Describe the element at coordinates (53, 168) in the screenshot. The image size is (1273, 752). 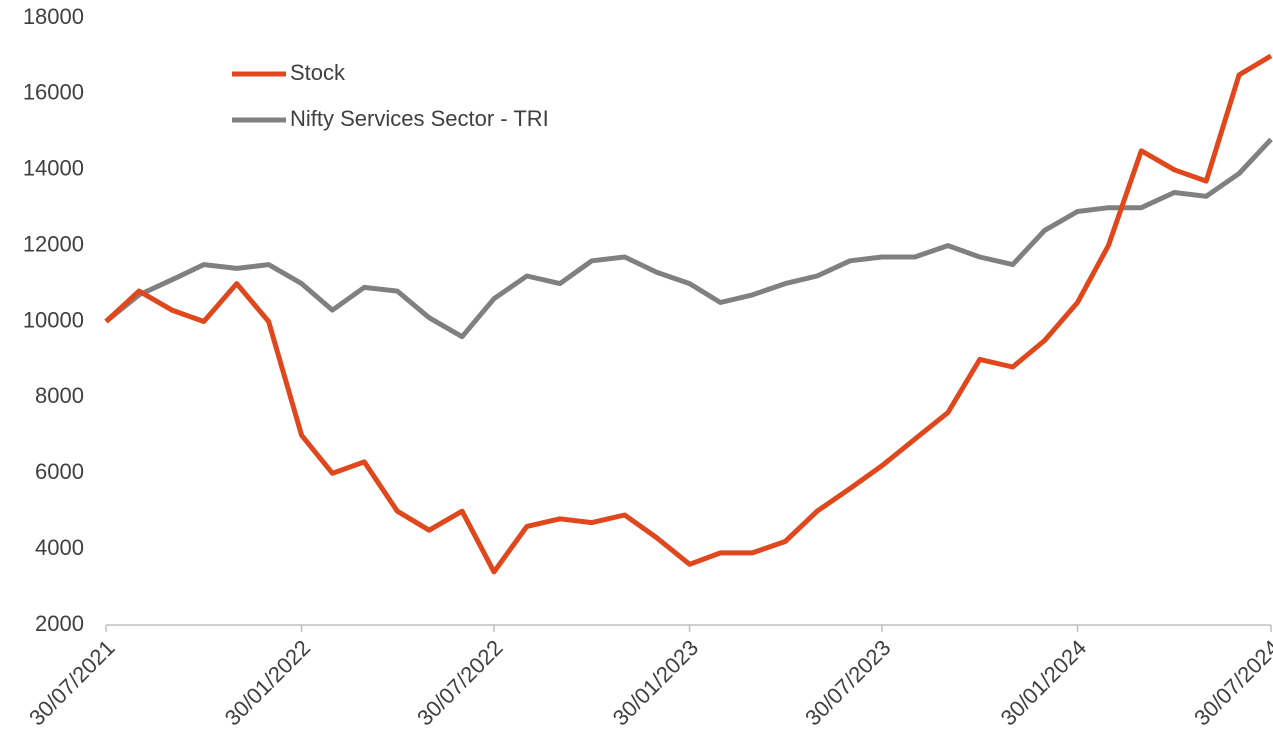
I see `y-tick-label: 14000` at that location.